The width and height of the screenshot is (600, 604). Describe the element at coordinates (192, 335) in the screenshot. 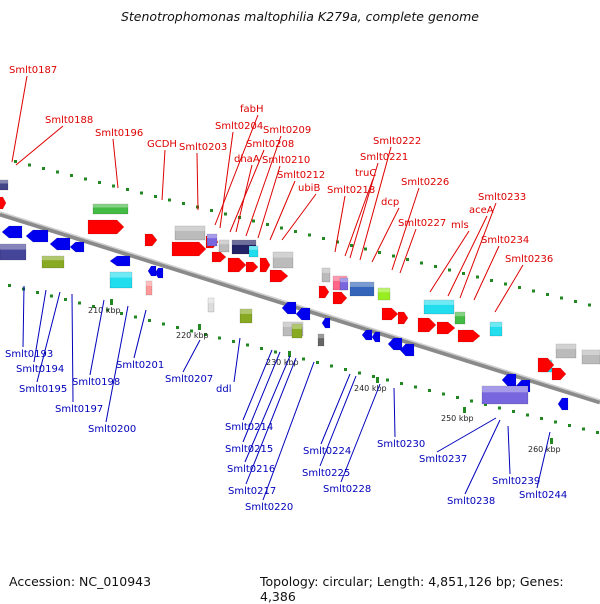

I see `scale-label-220-kbp: 220 kbp` at that location.